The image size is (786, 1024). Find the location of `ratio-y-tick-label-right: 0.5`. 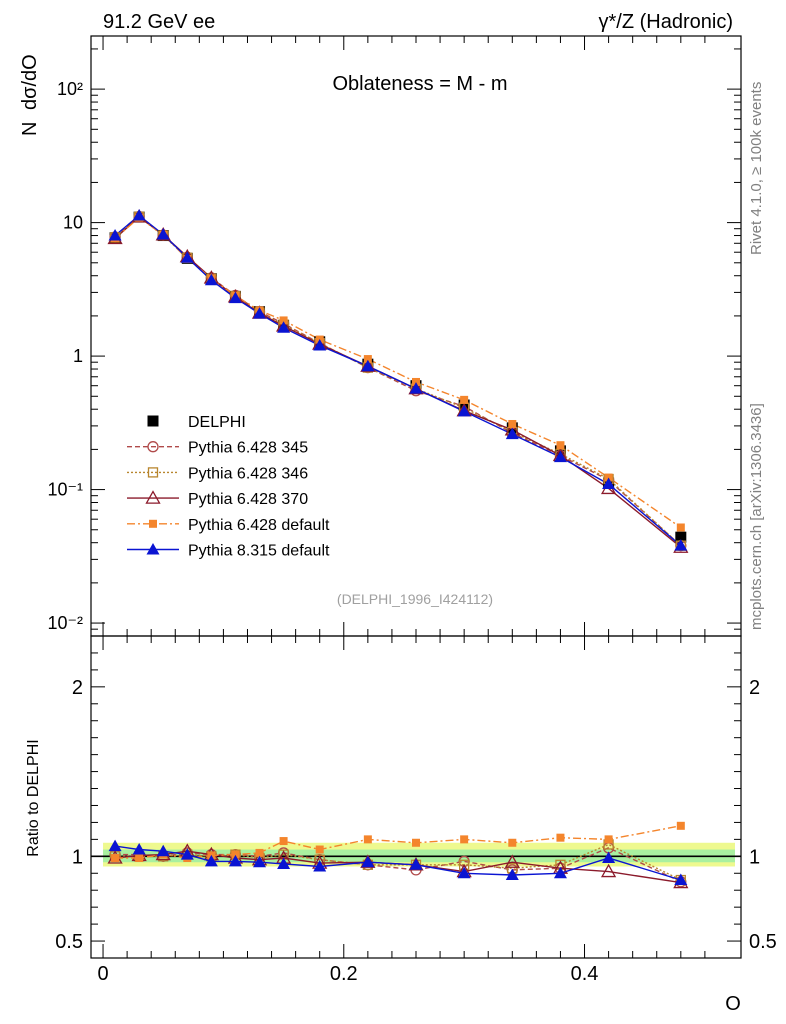

ratio-y-tick-label-right: 0.5 is located at coordinates (763, 942).